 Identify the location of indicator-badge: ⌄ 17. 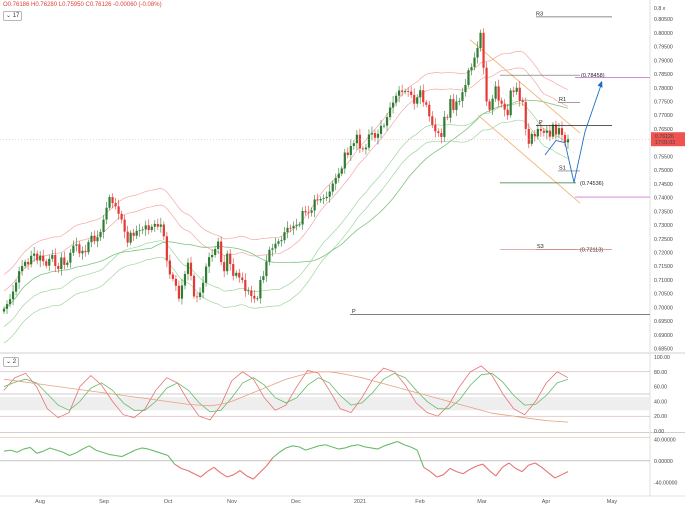
(13, 16).